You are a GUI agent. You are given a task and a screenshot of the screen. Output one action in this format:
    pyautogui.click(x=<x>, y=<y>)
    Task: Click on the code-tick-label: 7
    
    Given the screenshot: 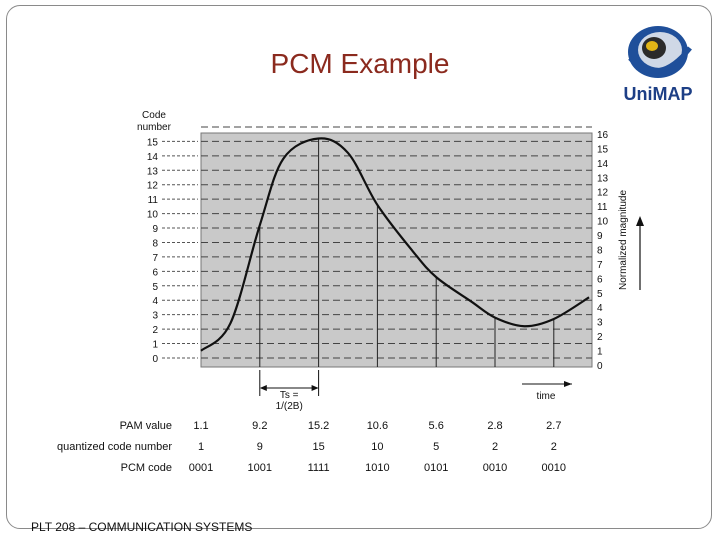 What is the action you would take?
    pyautogui.click(x=155, y=258)
    